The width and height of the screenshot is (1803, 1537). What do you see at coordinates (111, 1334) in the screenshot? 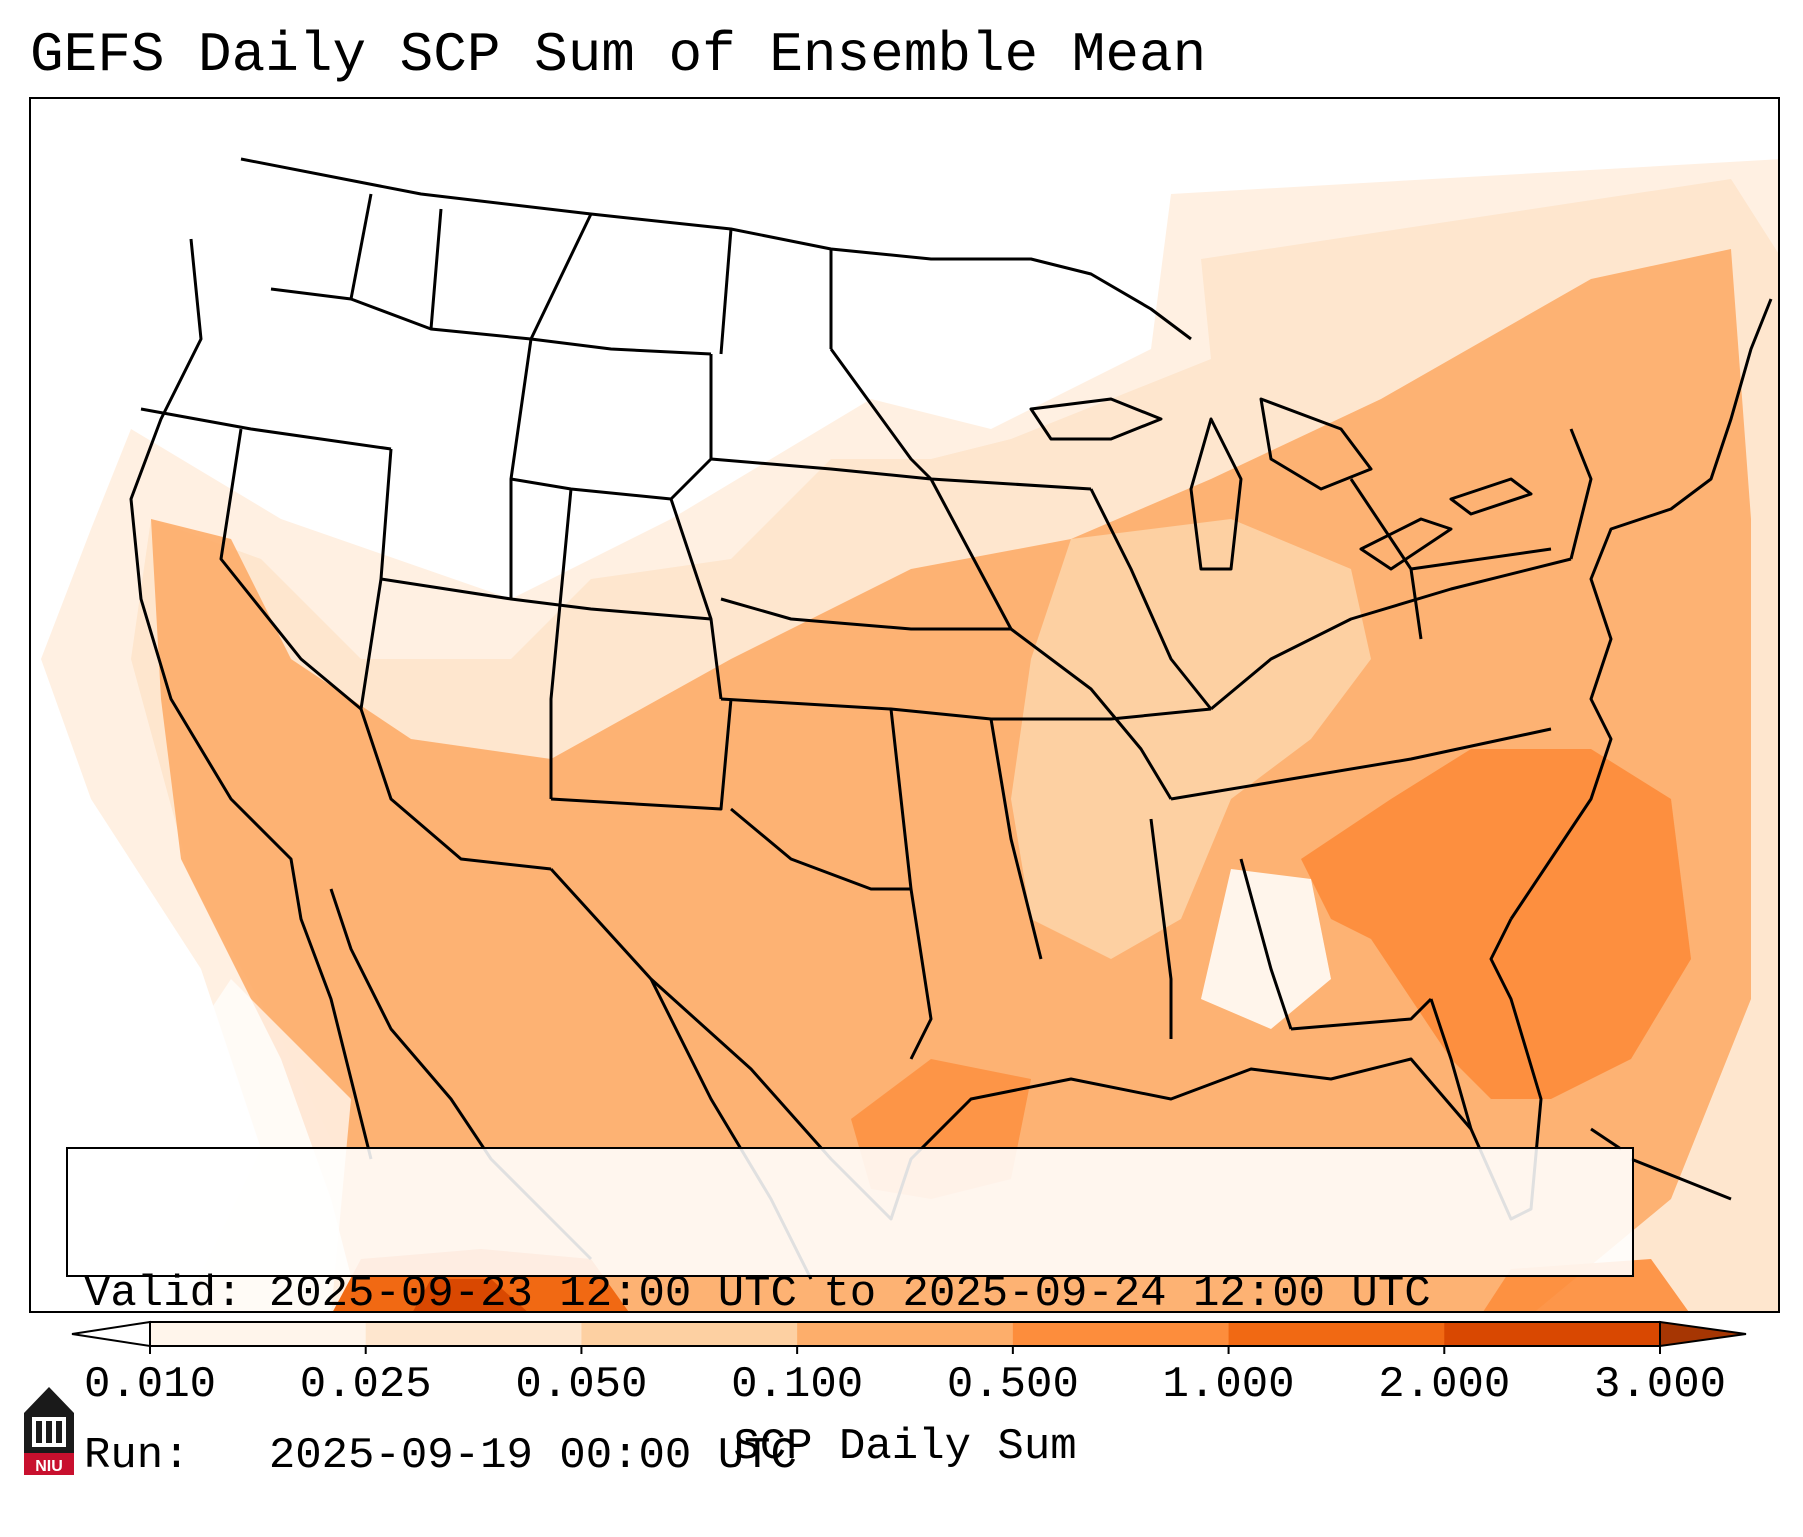
I see `colorbar-extend-min` at bounding box center [111, 1334].